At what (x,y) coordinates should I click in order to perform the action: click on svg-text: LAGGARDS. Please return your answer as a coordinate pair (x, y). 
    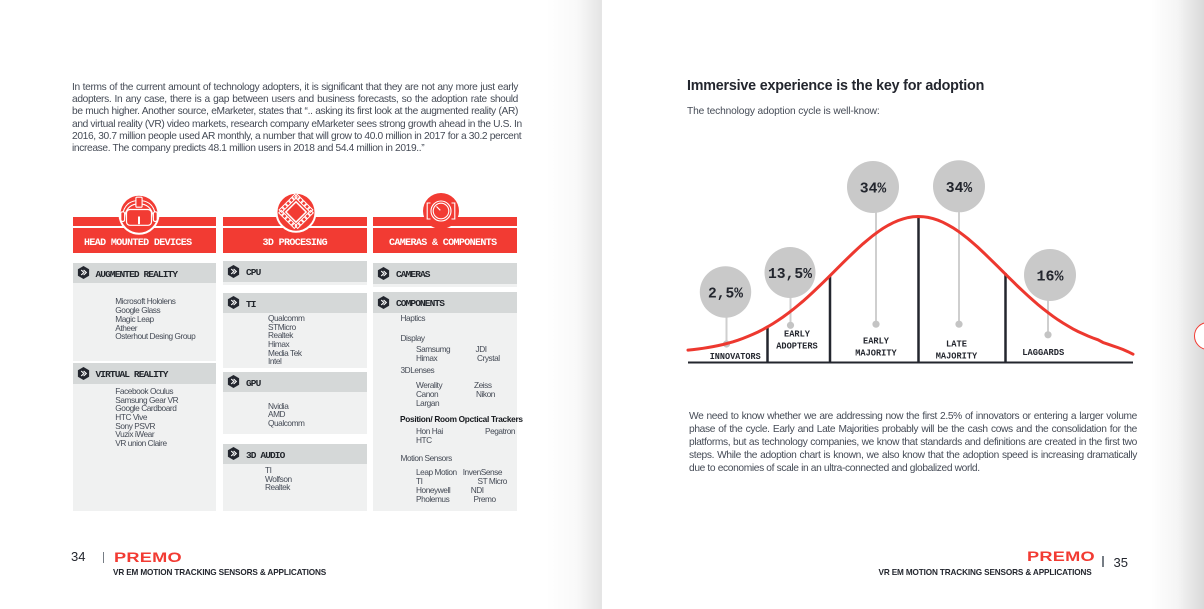
    Looking at the image, I should click on (1043, 352).